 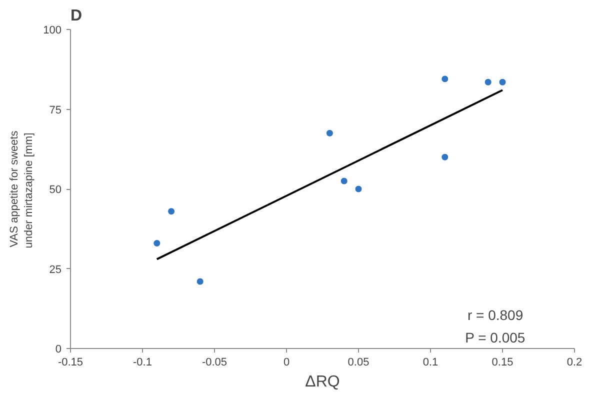 What do you see at coordinates (58, 350) in the screenshot?
I see `y-tick-label: 0` at bounding box center [58, 350].